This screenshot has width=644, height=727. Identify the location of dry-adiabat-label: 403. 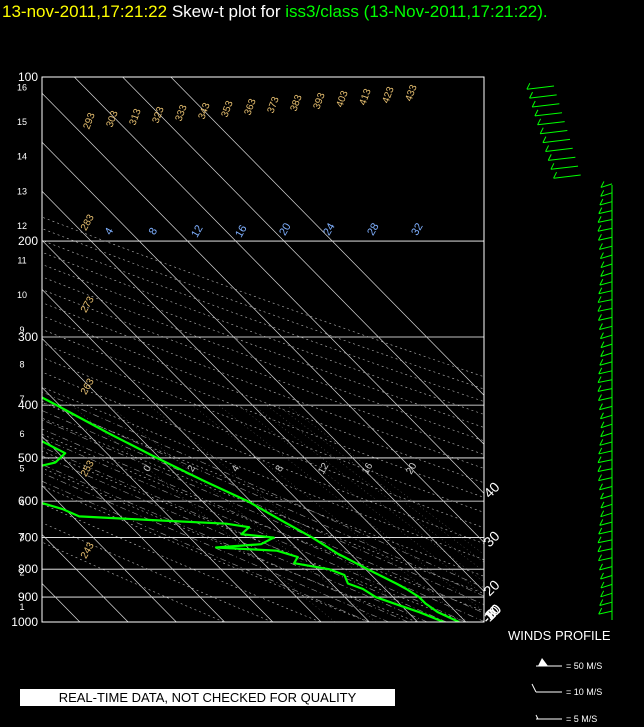
(343, 99).